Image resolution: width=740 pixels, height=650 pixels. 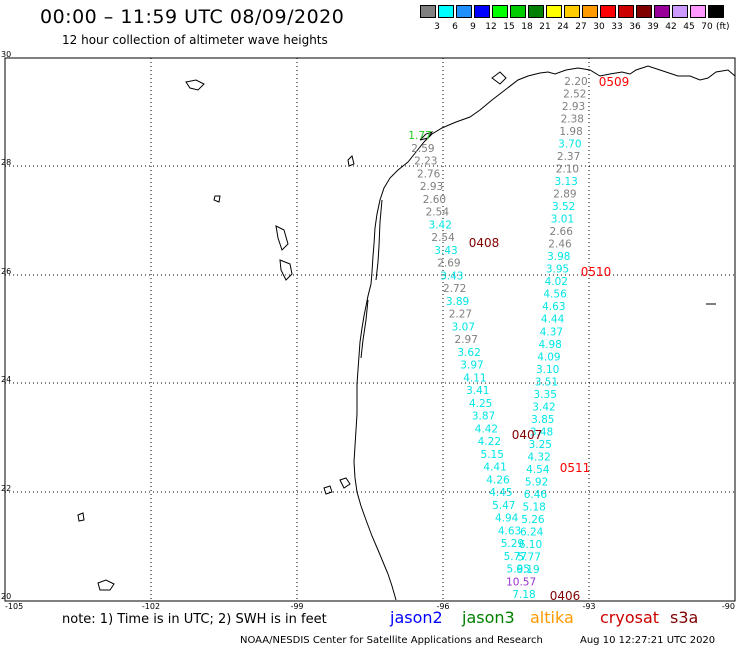 I want to click on lon-tick-label: -99, so click(x=296, y=606).